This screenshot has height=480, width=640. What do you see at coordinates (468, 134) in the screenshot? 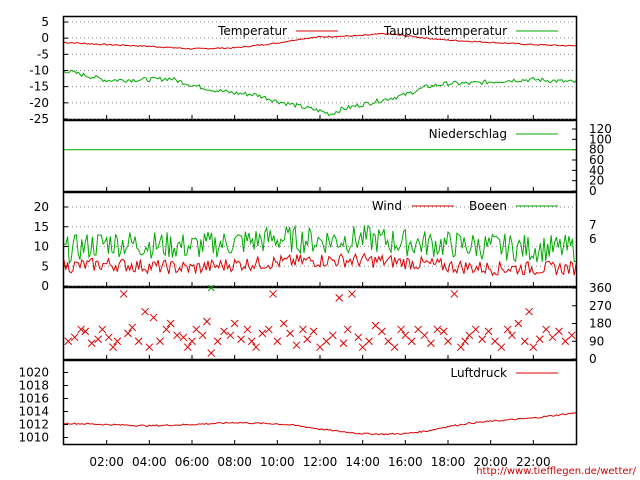
I see `legend-niederschlag-label: Niederschlag` at bounding box center [468, 134].